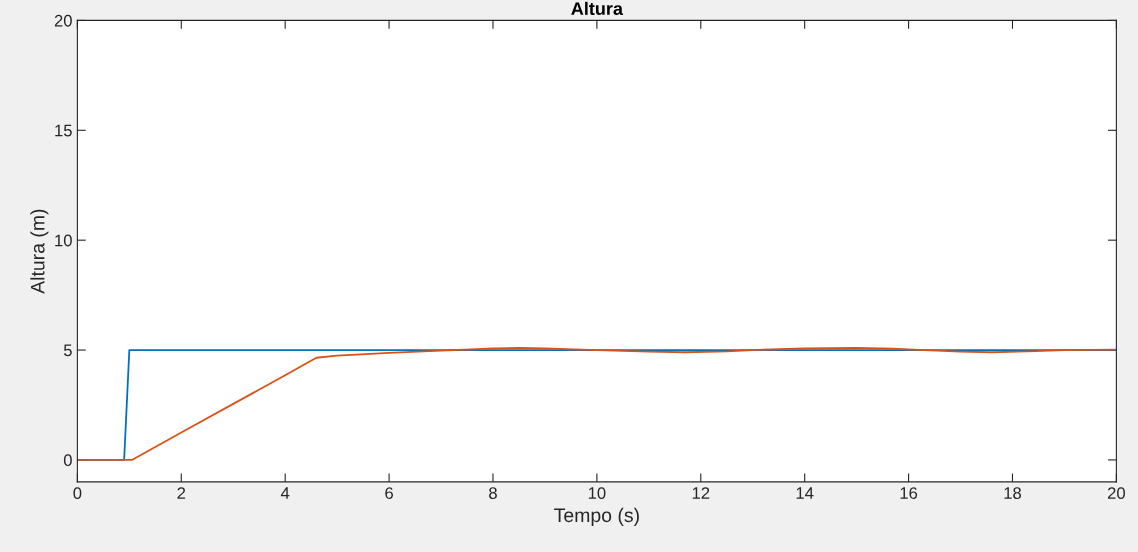 The image size is (1138, 552). I want to click on x-tick-label: 2, so click(181, 493).